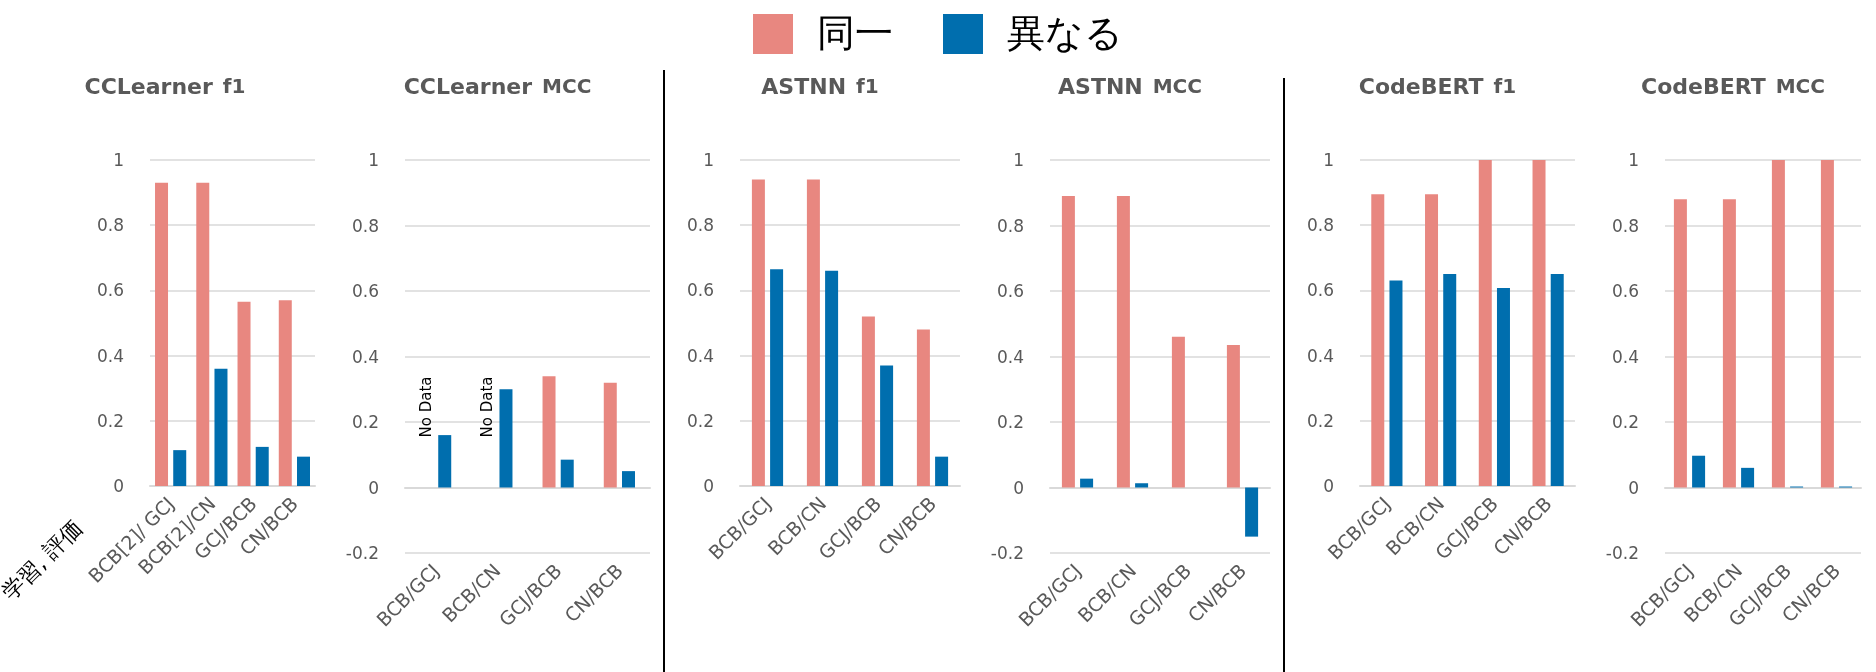 The width and height of the screenshot is (1876, 672). I want to click on x-axis-title: 学習, 評価, so click(43, 560).